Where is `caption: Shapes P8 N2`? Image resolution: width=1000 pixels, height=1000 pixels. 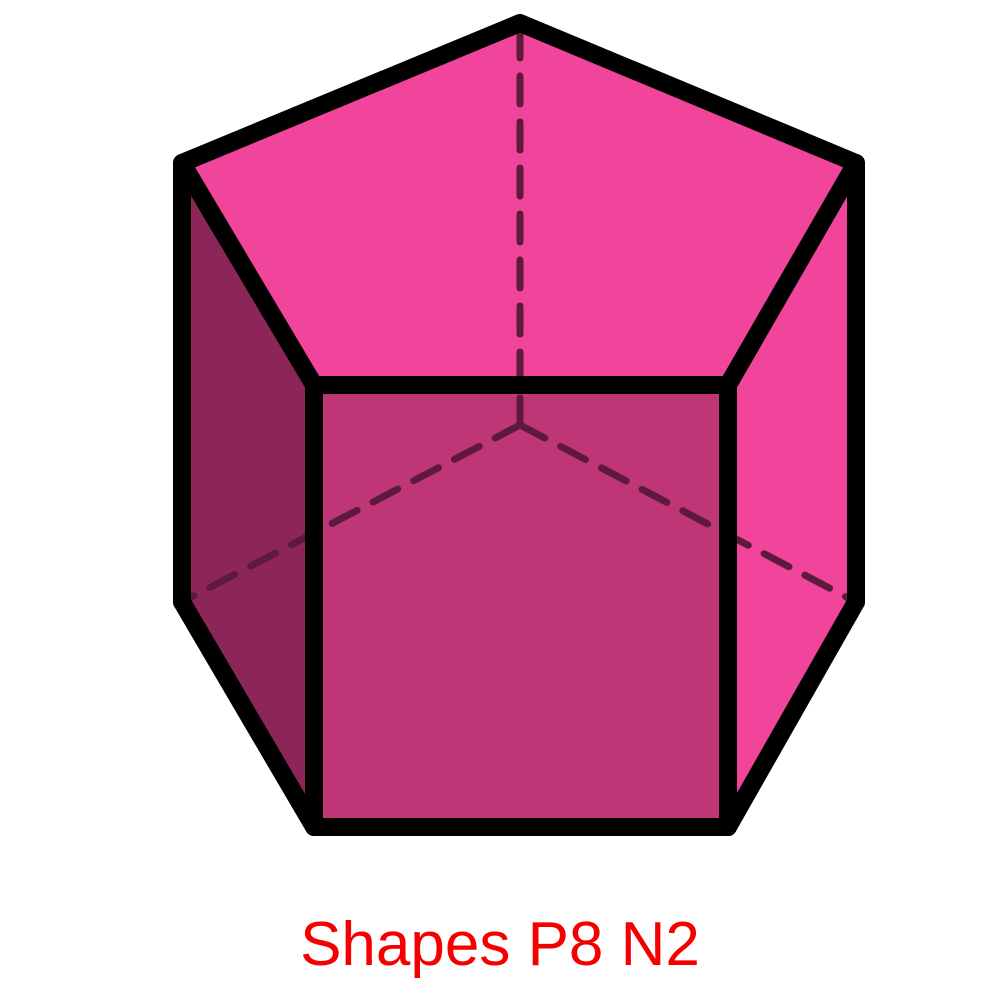 caption: Shapes P8 N2 is located at coordinates (500, 944).